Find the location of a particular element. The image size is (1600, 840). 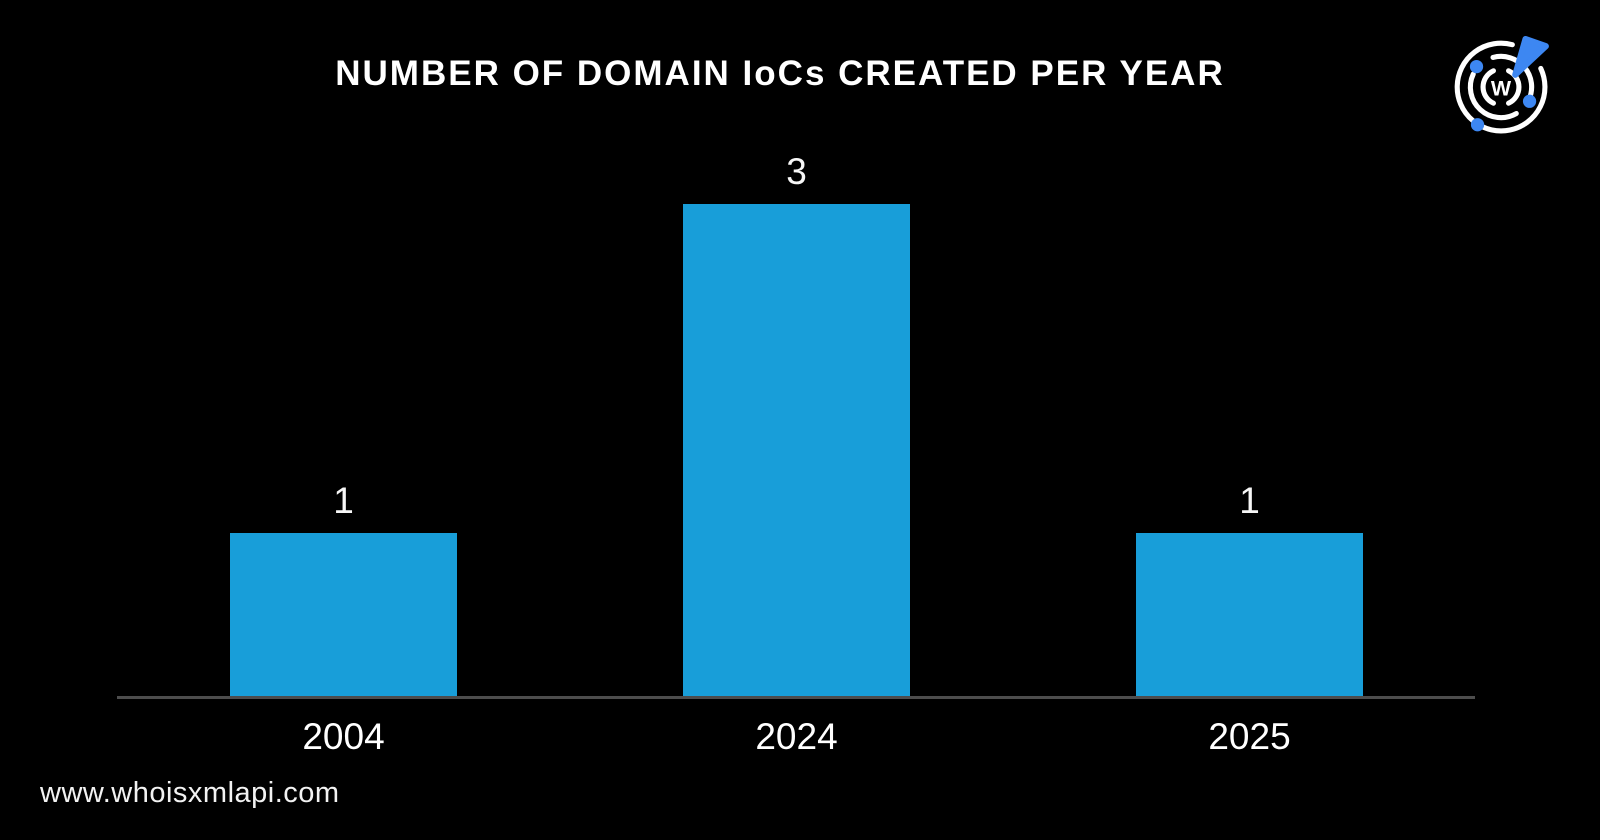

logo-dot-lower-left is located at coordinates (1477, 125).